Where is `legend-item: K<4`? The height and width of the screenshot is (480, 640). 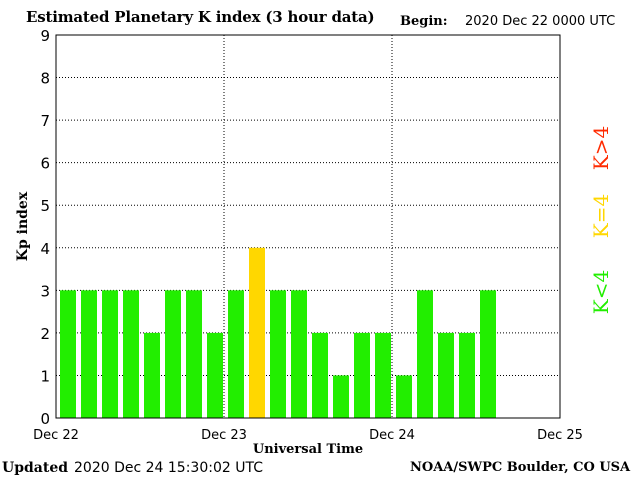
legend-item: K<4 is located at coordinates (601, 292).